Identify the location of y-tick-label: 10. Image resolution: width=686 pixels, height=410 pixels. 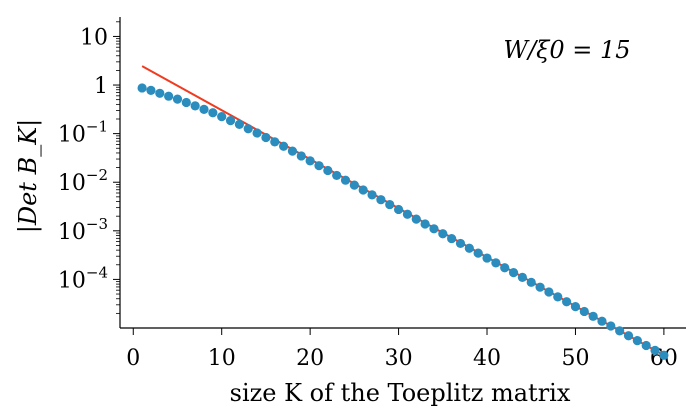
(94, 37).